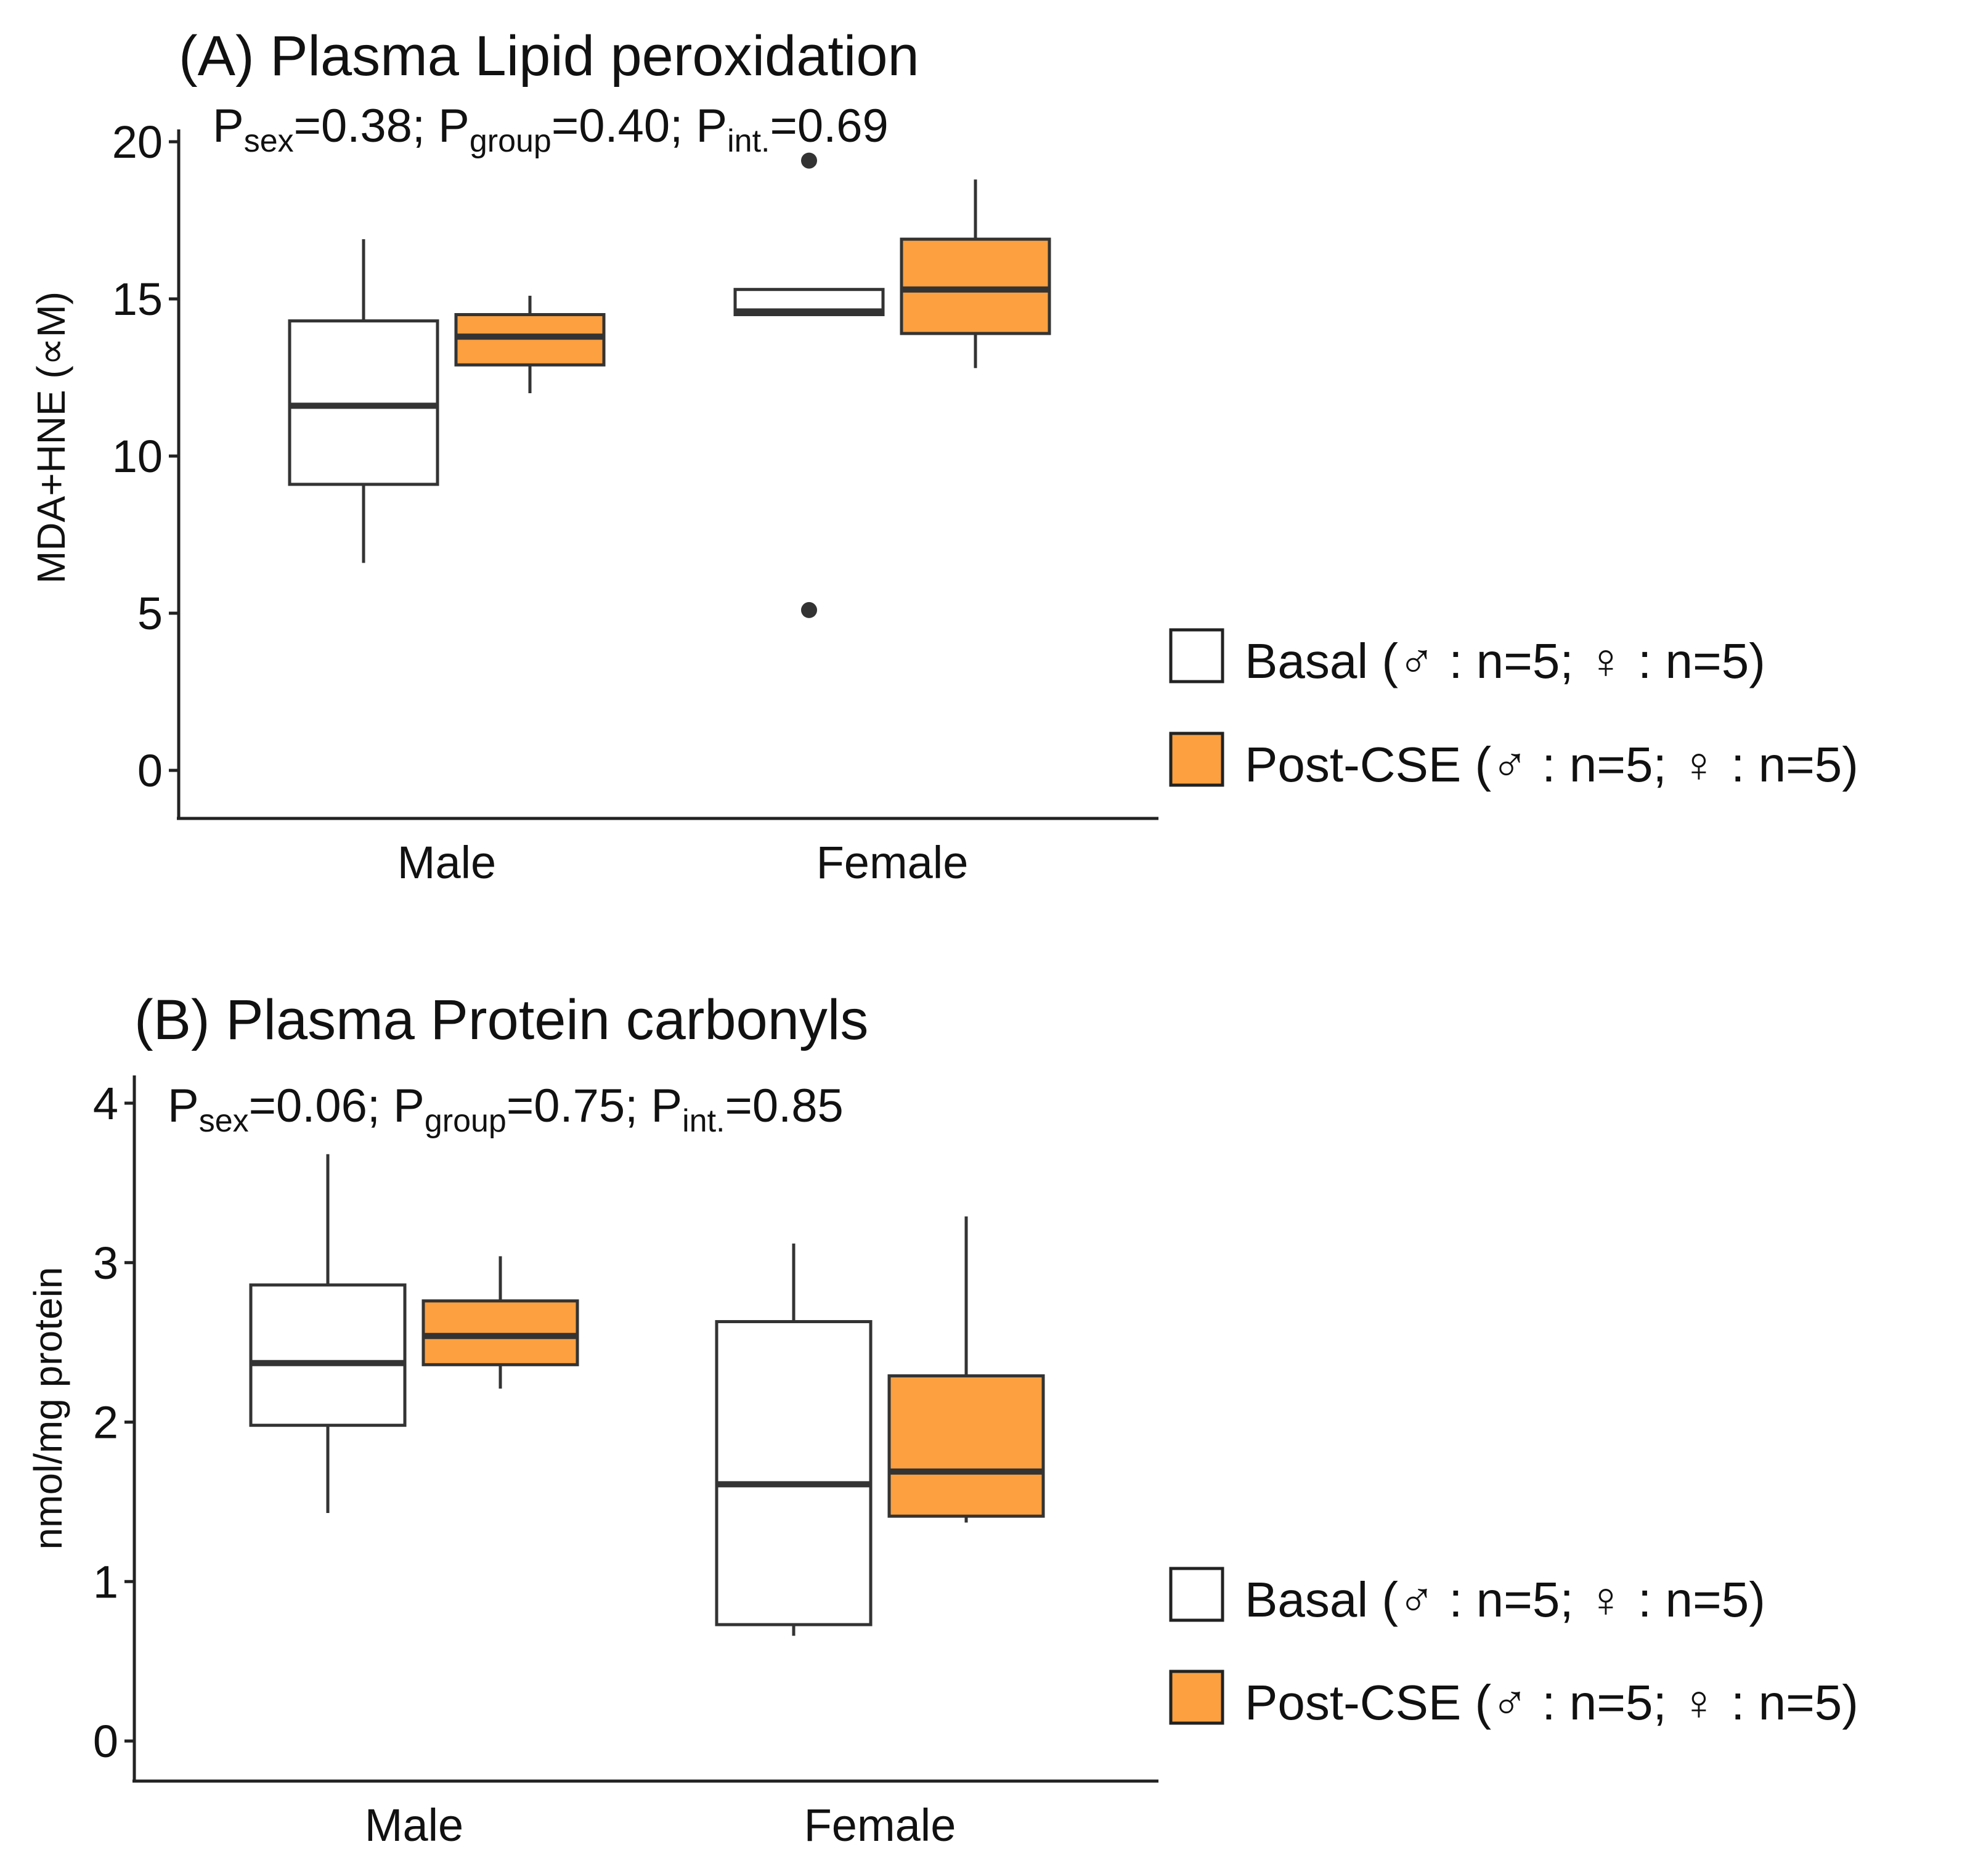 Image resolution: width=1970 pixels, height=1876 pixels. I want to click on panel-b-stat-int-value: =0.85, so click(784, 1106).